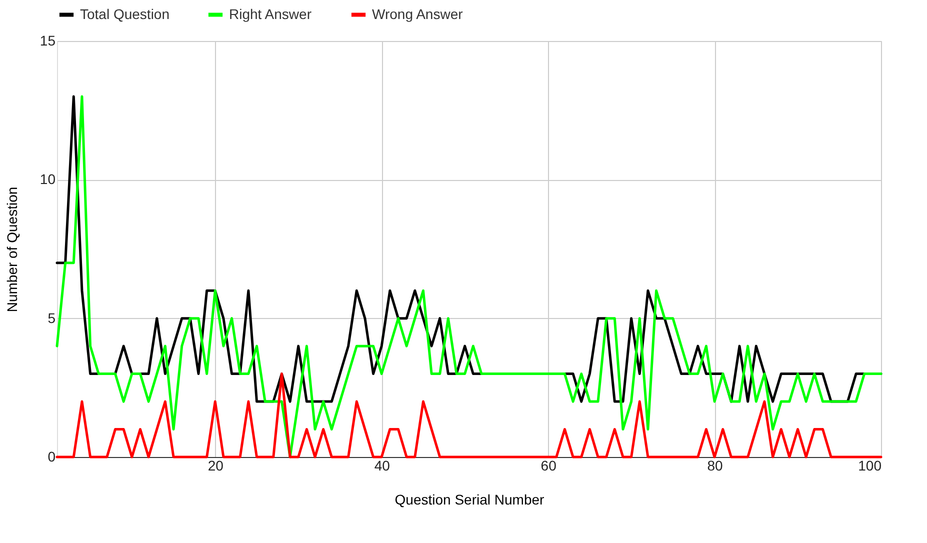  I want to click on x-tick-label: 100, so click(870, 466).